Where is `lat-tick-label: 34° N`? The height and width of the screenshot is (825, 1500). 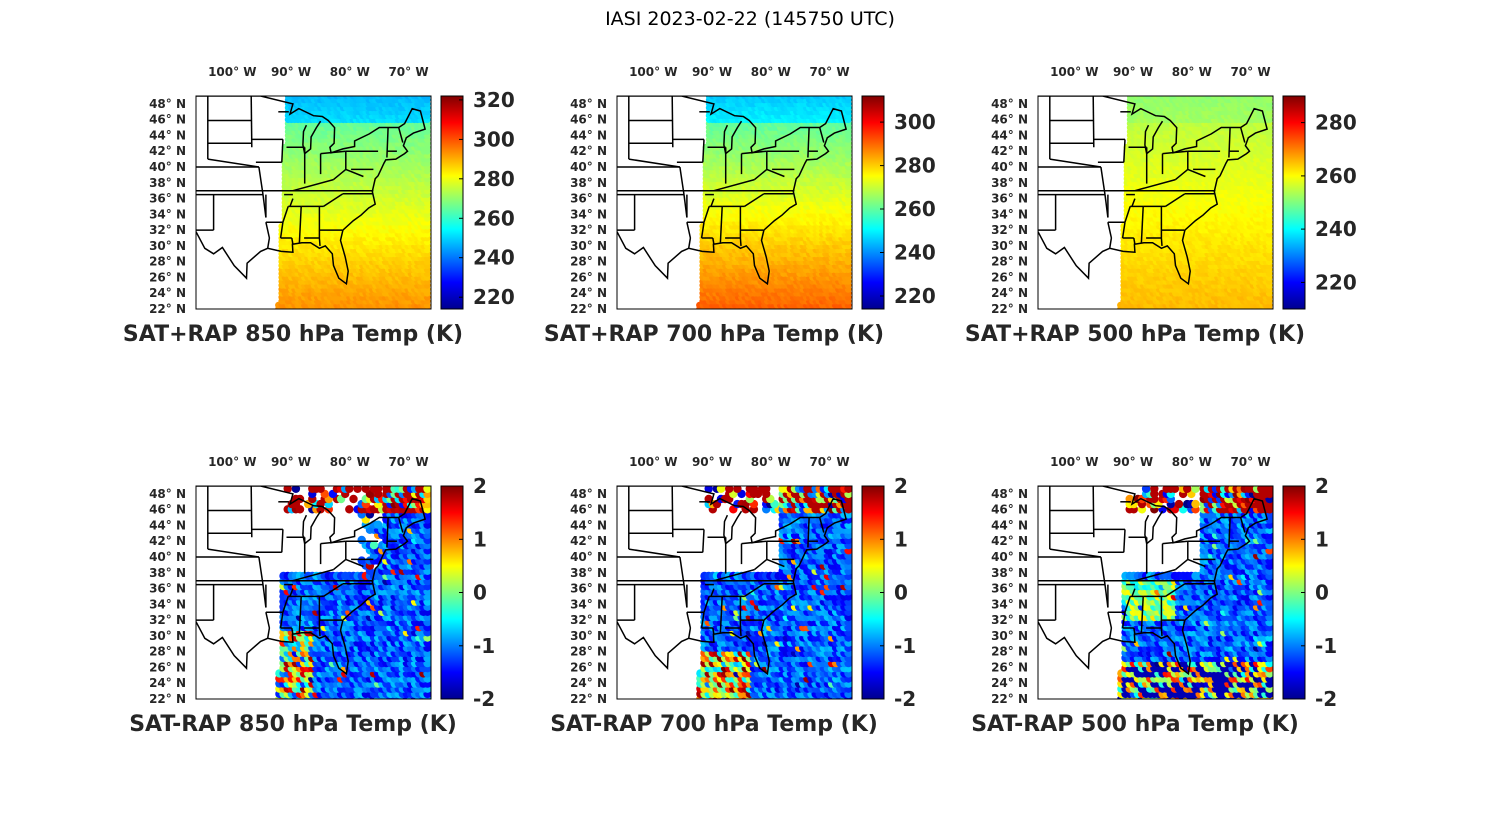 lat-tick-label: 34° N is located at coordinates (588, 604).